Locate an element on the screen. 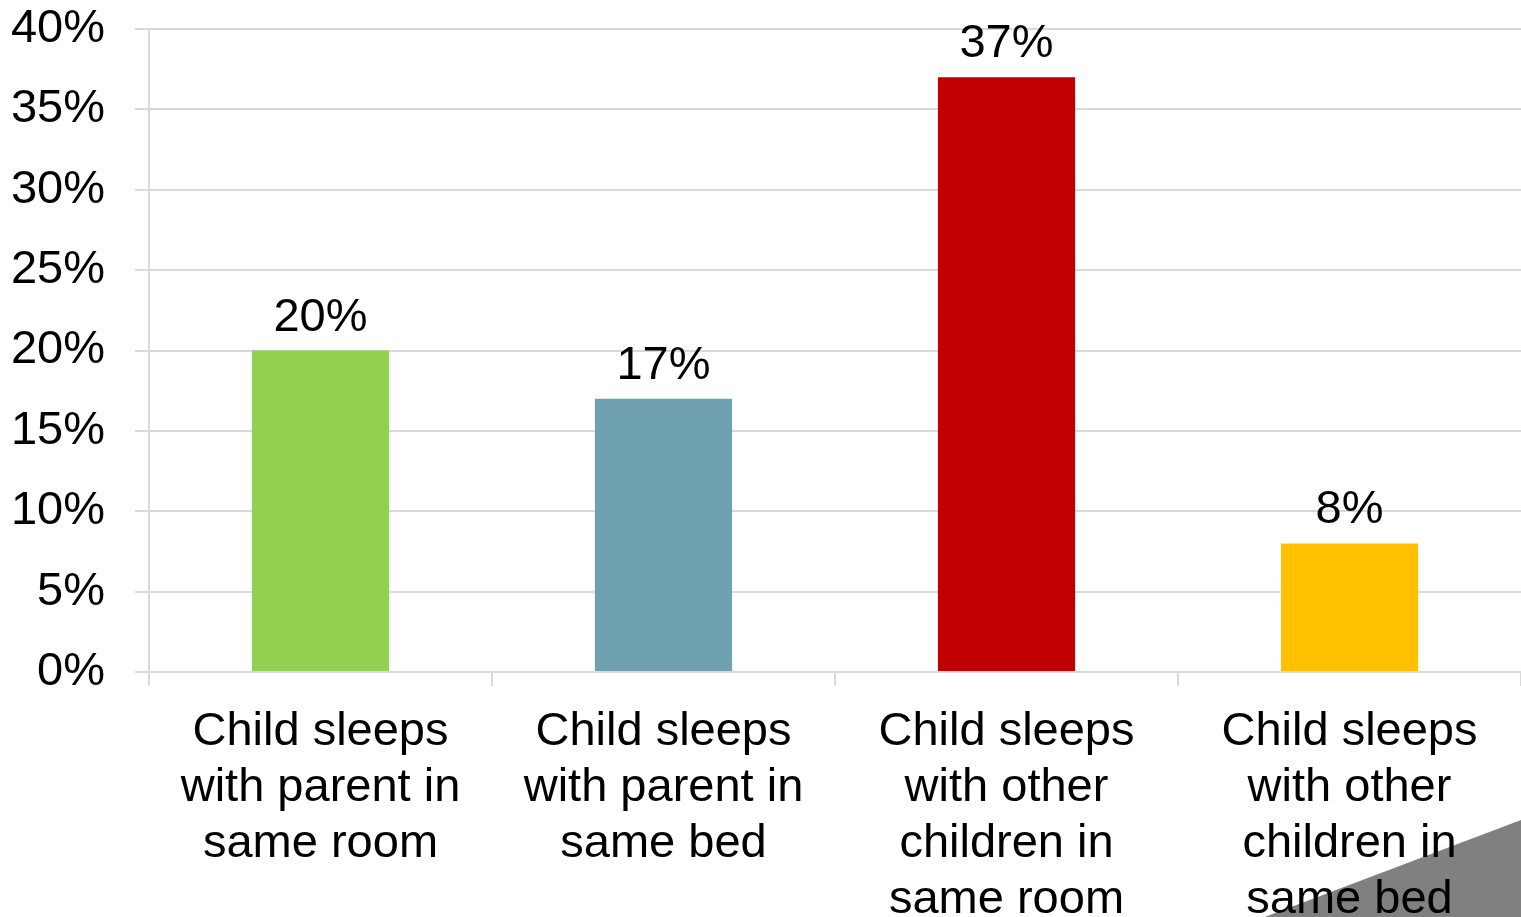  y-tick-label: 10% is located at coordinates (57, 508).